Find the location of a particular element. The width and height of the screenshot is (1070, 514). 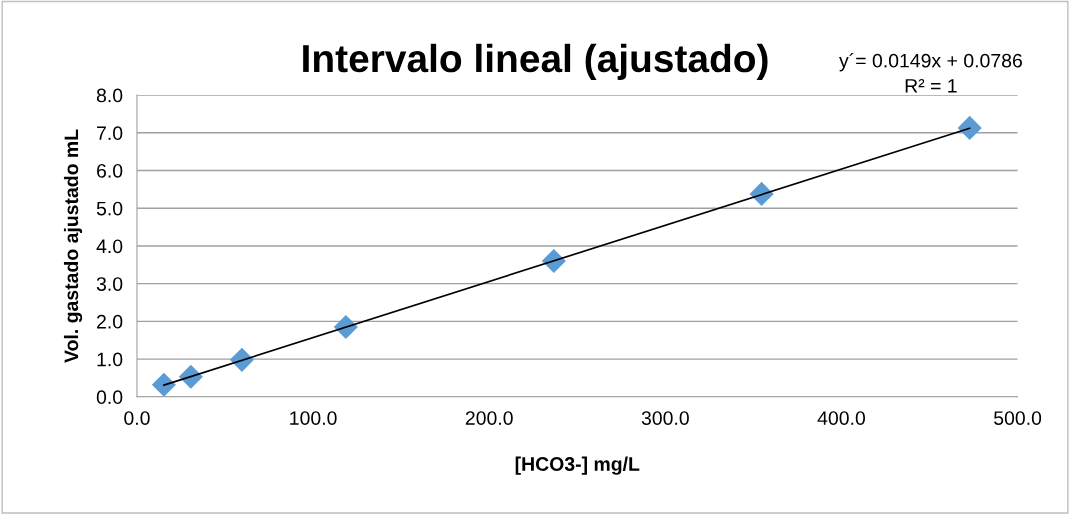

y-tick-label: 3.0 is located at coordinates (109, 284).